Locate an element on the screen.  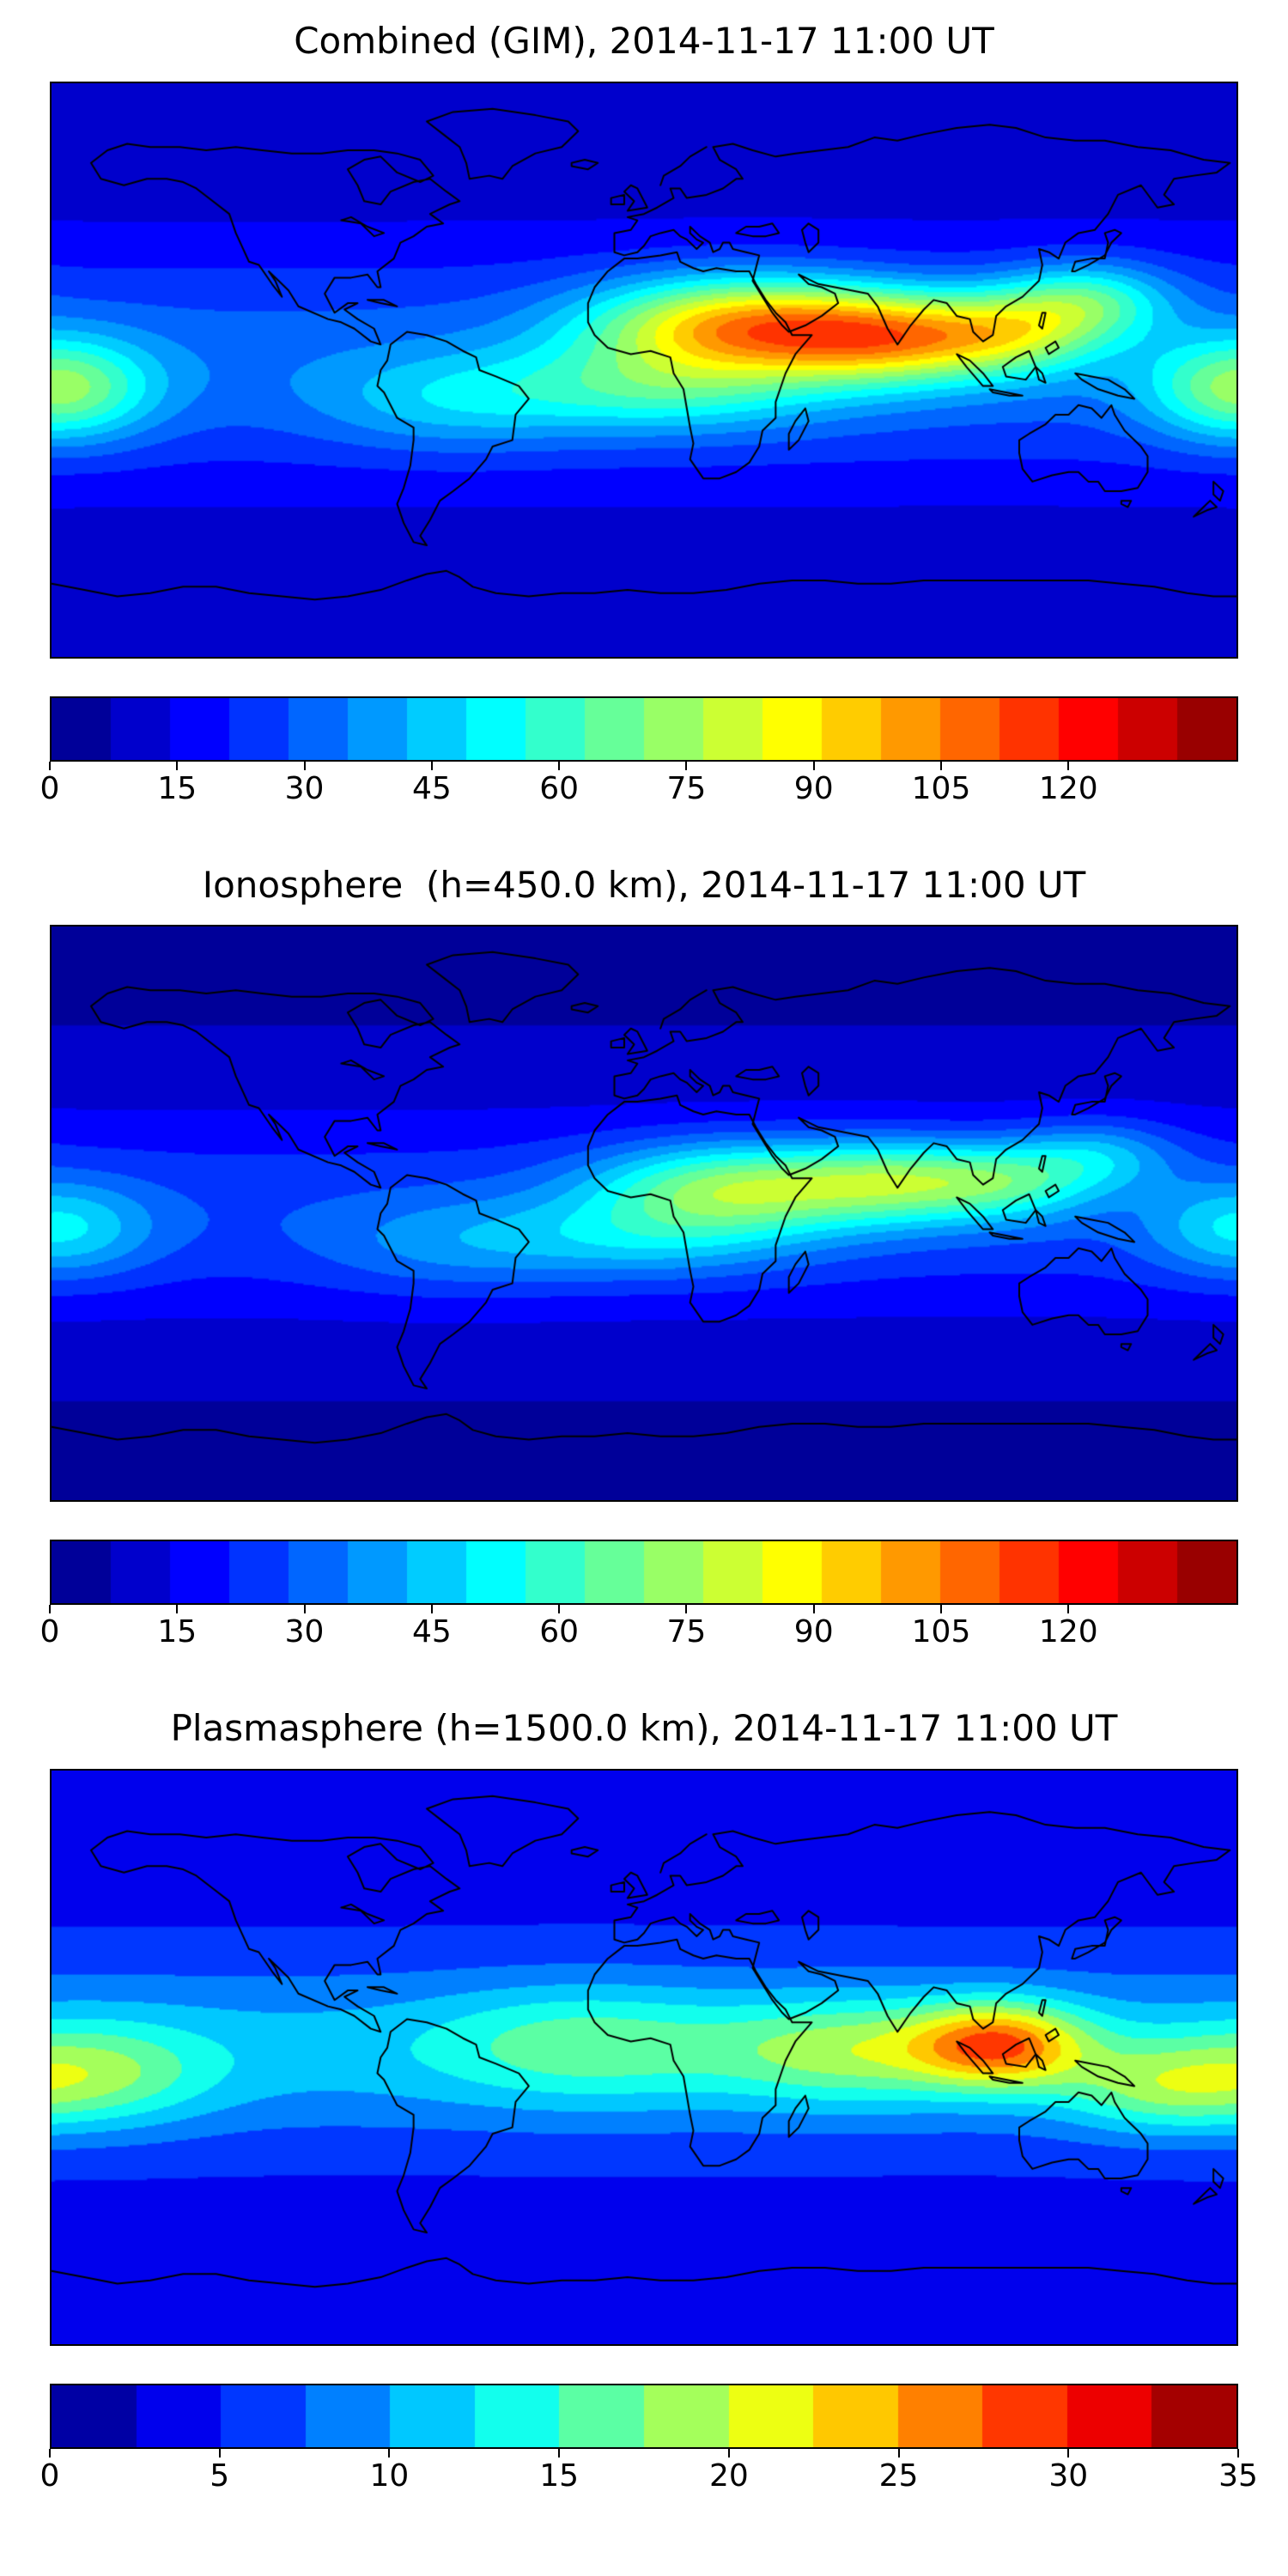
colorbar-tick-label: 35 is located at coordinates (1238, 2476).